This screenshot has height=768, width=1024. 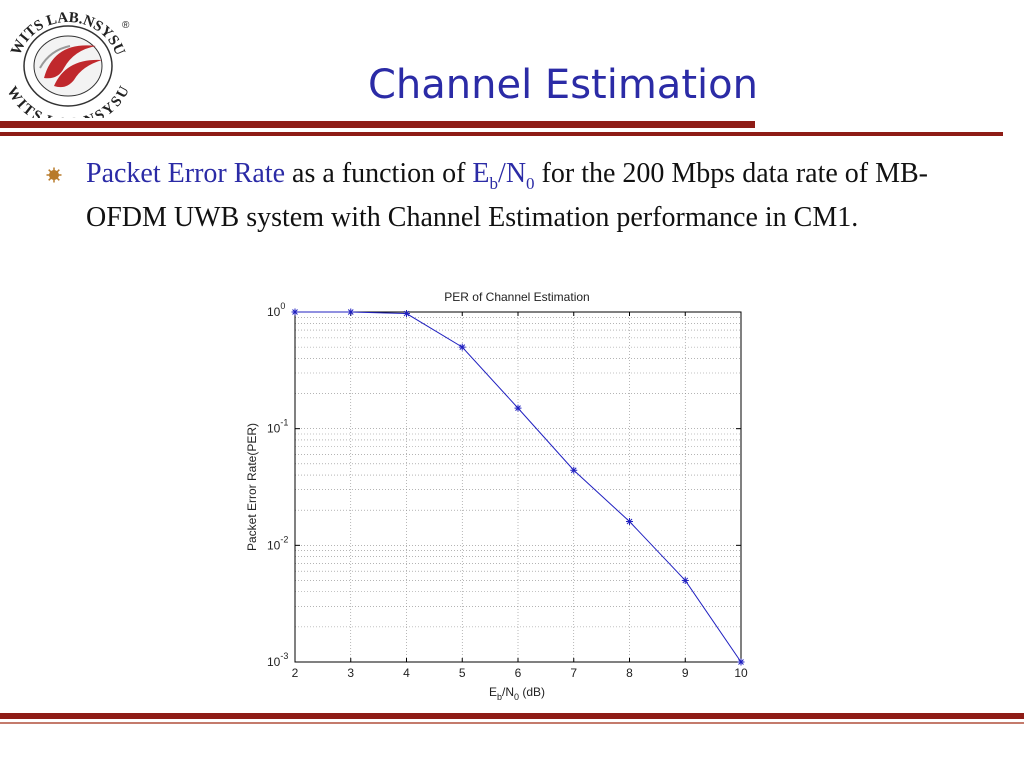 I want to click on title-rule-thin, so click(x=501, y=134).